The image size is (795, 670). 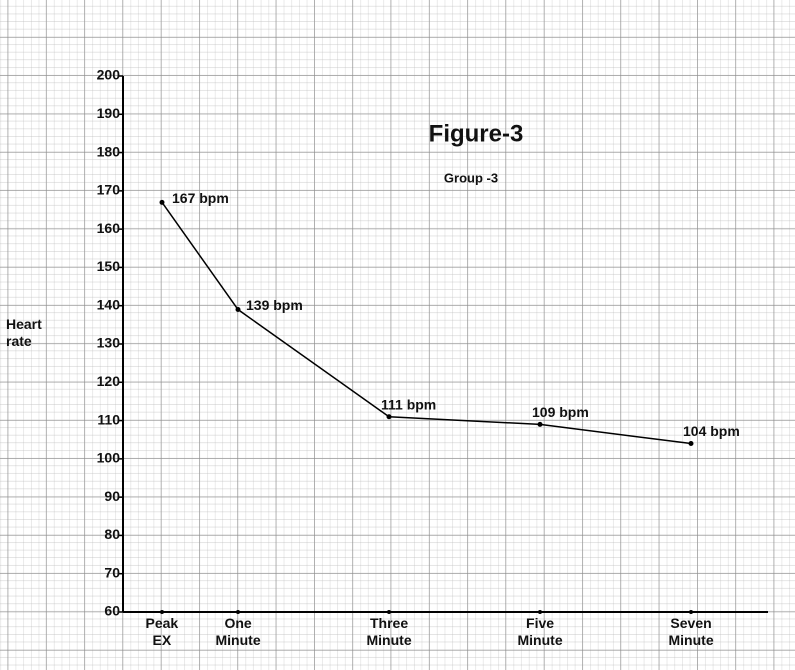 I want to click on chart-subtitle: Group -3, so click(x=471, y=177).